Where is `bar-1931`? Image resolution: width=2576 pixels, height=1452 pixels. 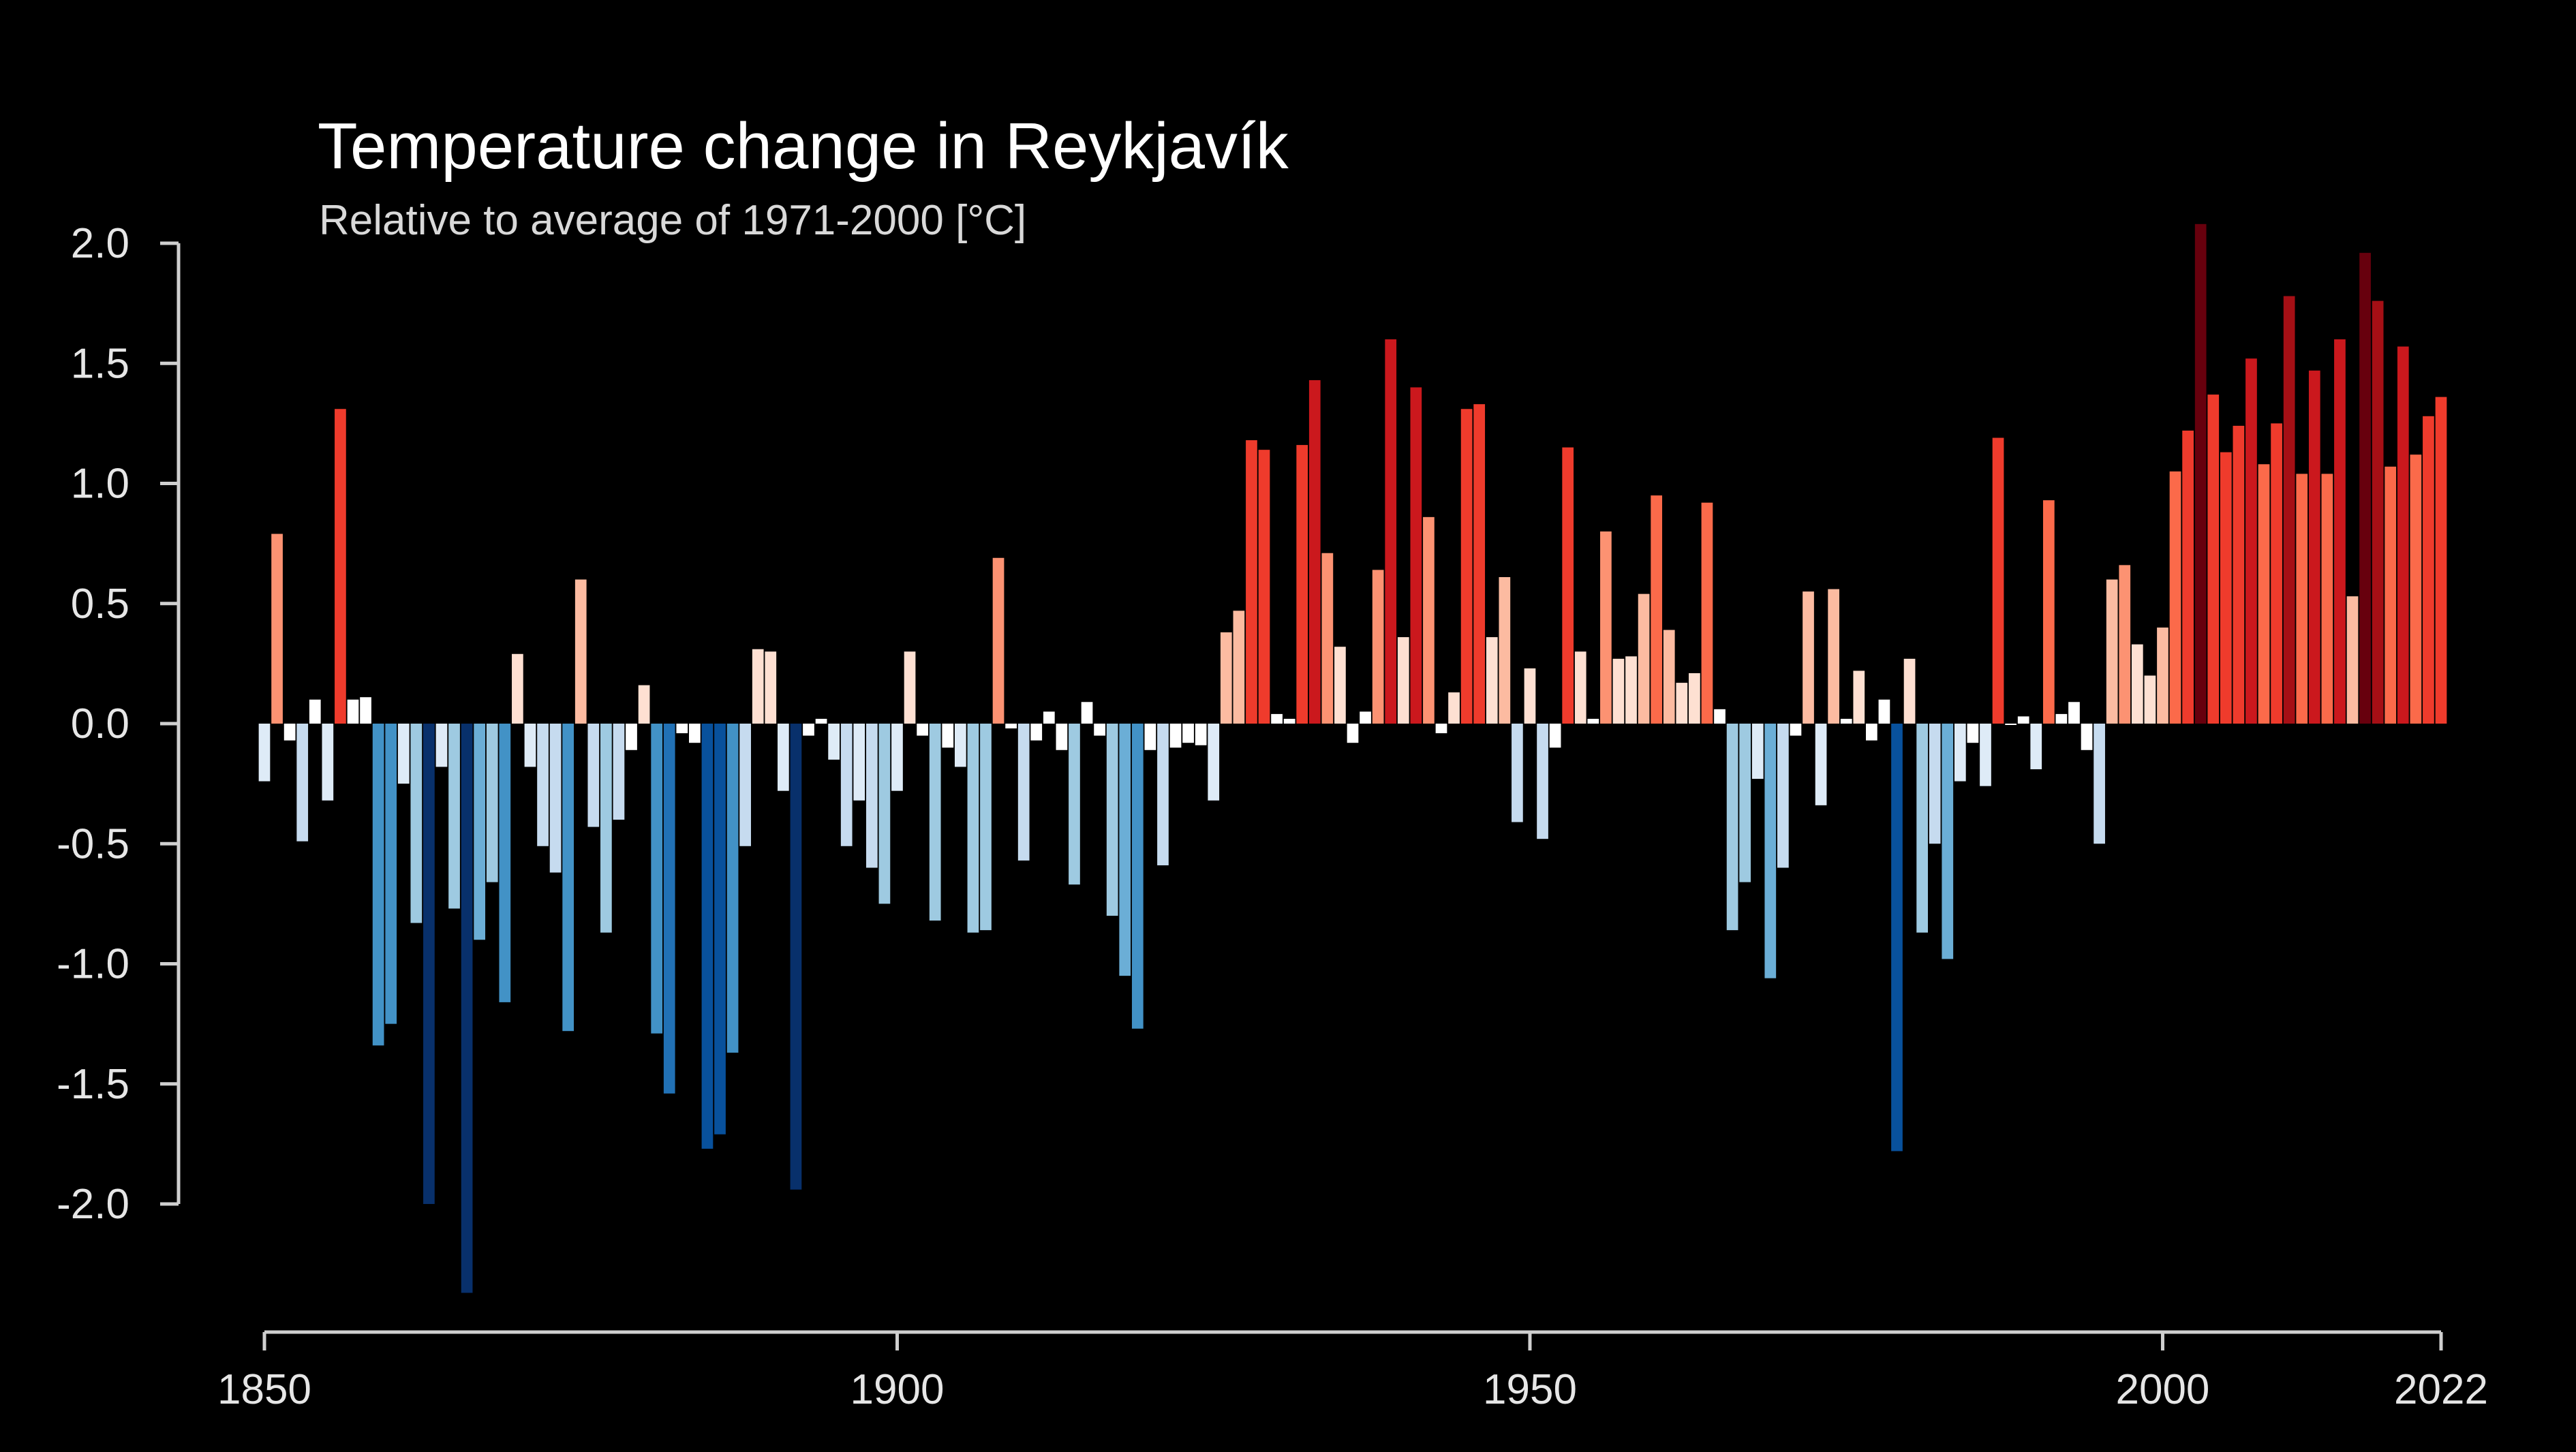
bar-1931 is located at coordinates (1289, 721).